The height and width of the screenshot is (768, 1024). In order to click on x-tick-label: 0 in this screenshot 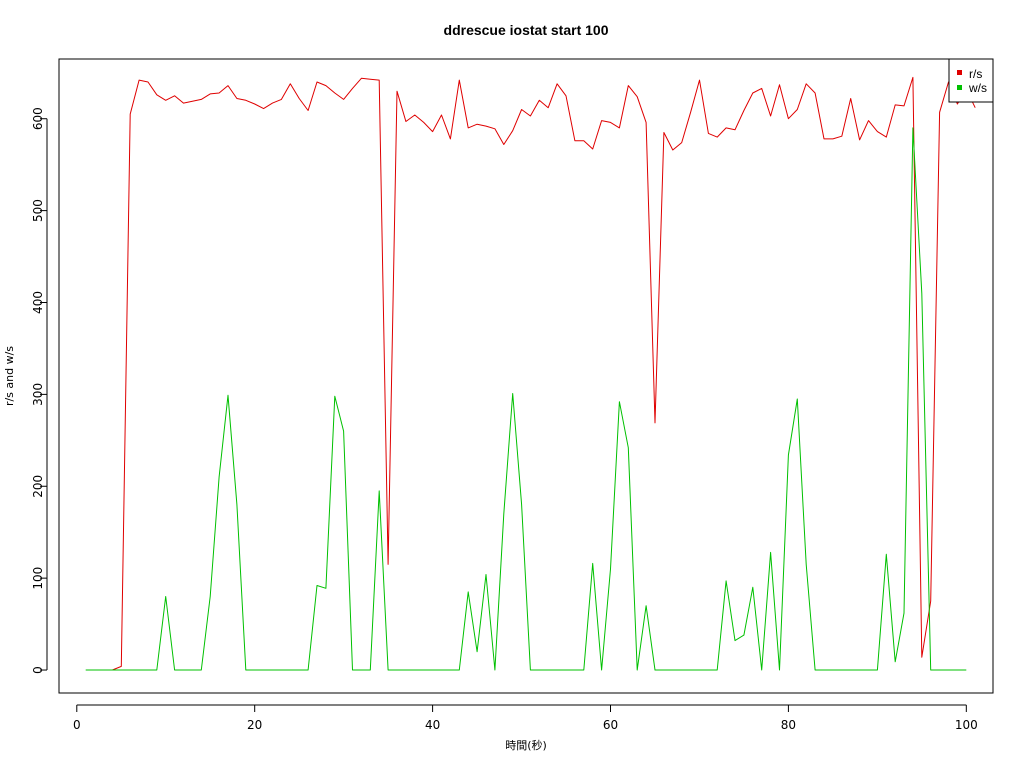, I will do `click(77, 725)`.